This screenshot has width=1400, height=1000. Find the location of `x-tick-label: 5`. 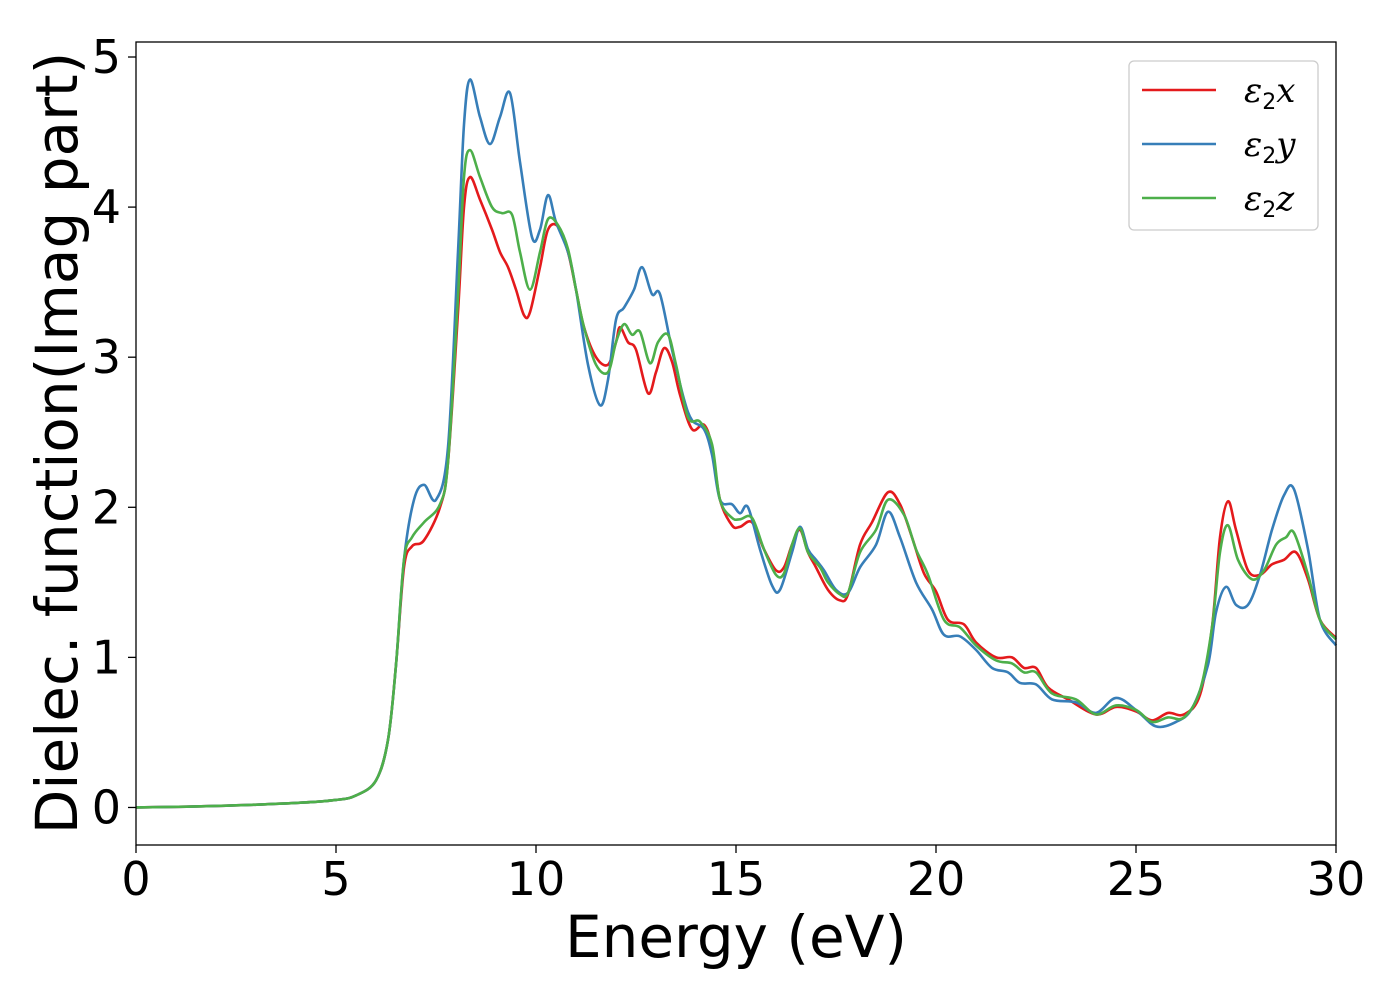

x-tick-label: 5 is located at coordinates (335, 879).